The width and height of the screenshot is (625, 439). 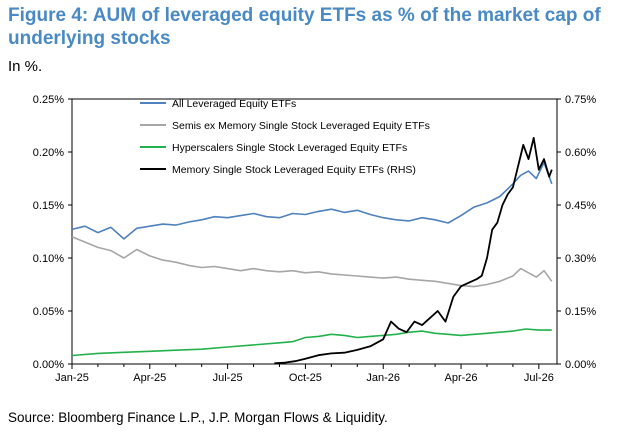 I want to click on chart-subtitle: In %., so click(x=25, y=66).